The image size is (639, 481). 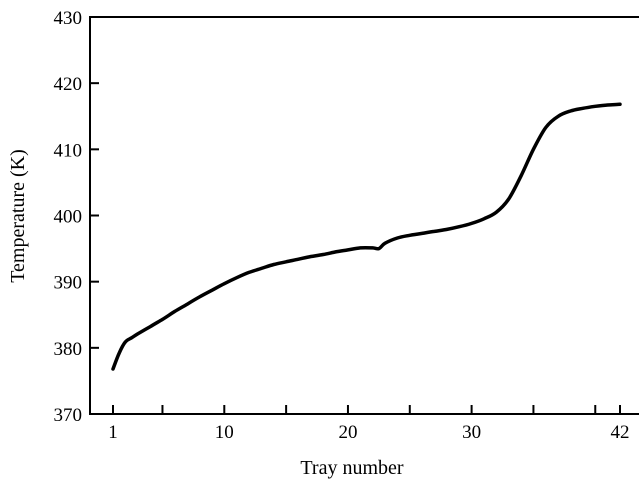 What do you see at coordinates (68, 84) in the screenshot?
I see `y-tick-label: 420` at bounding box center [68, 84].